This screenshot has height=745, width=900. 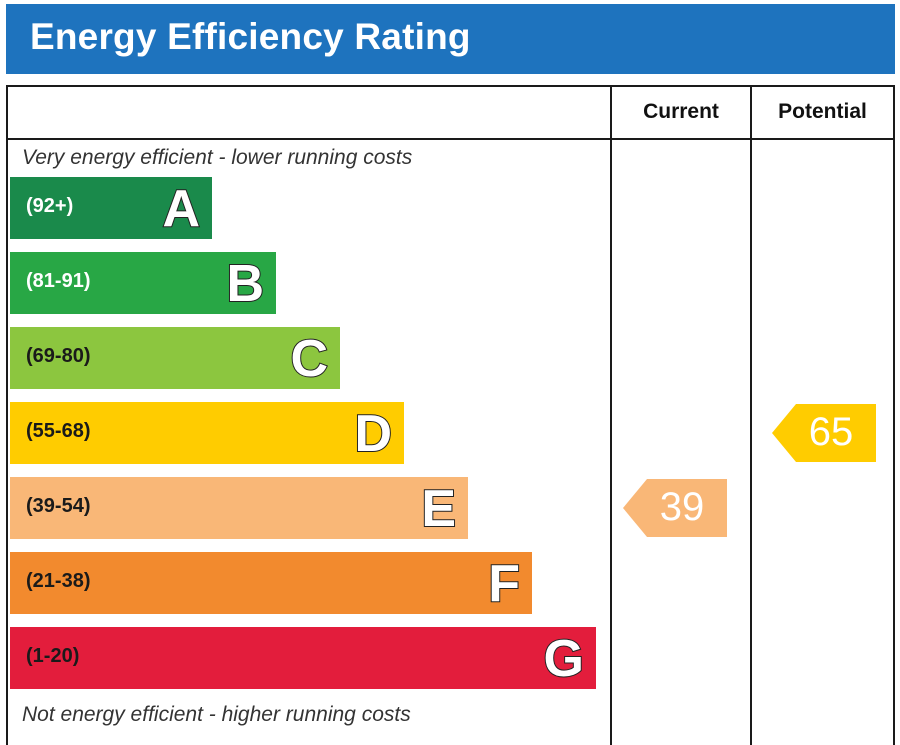 What do you see at coordinates (239, 508) in the screenshot?
I see `band-e: (39-54) E` at bounding box center [239, 508].